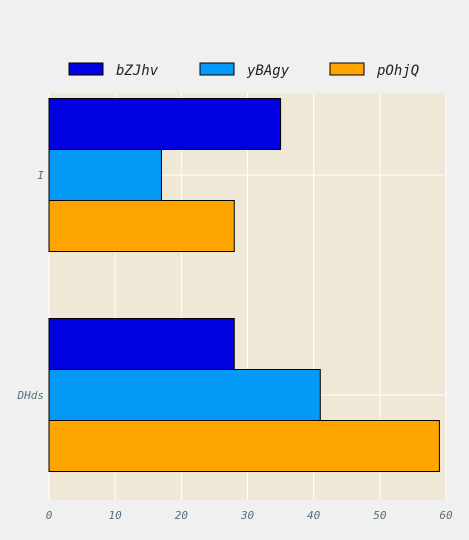 The width and height of the screenshot is (469, 540). I want to click on x-axis-ticks: 0 10 20 30 40 50 60, so click(249, 515).